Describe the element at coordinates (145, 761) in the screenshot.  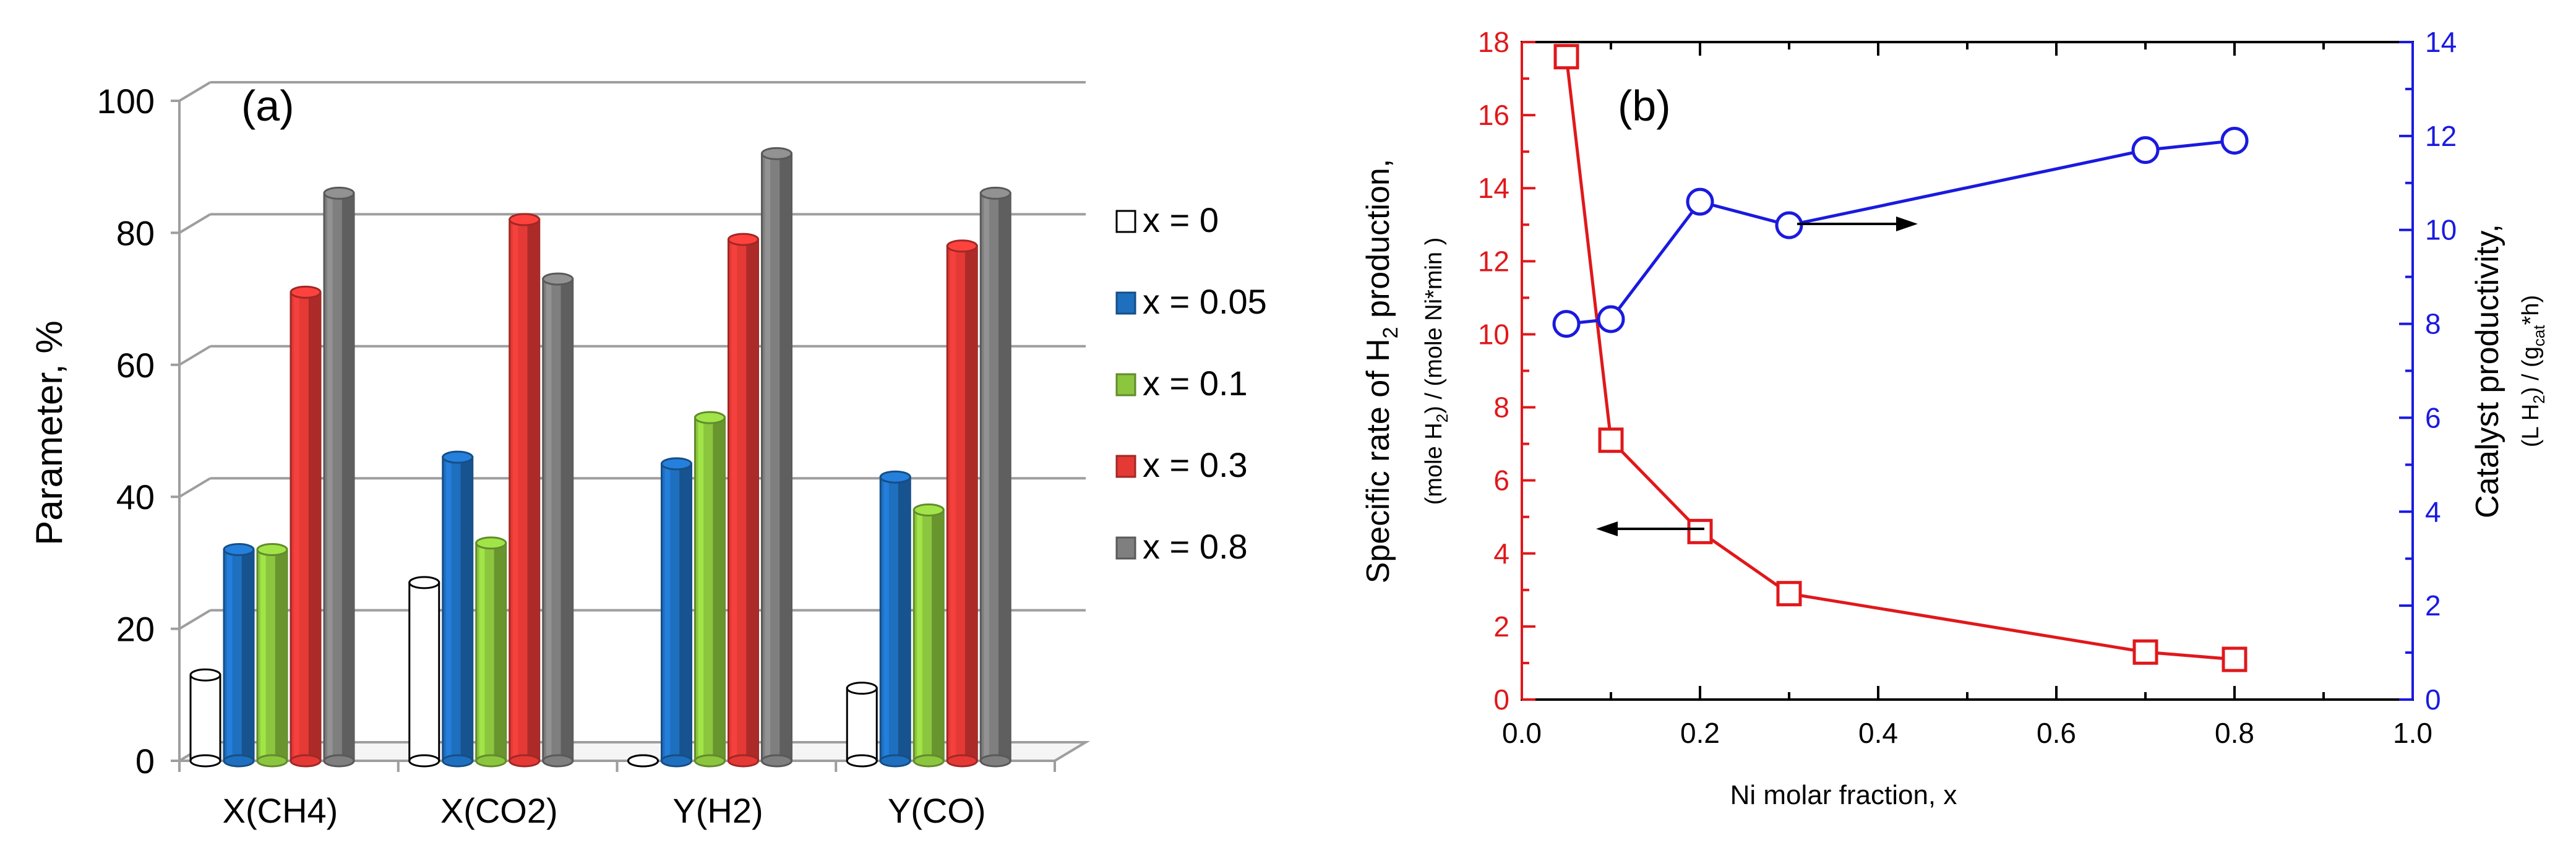
I see `y-tick-label: 0` at that location.